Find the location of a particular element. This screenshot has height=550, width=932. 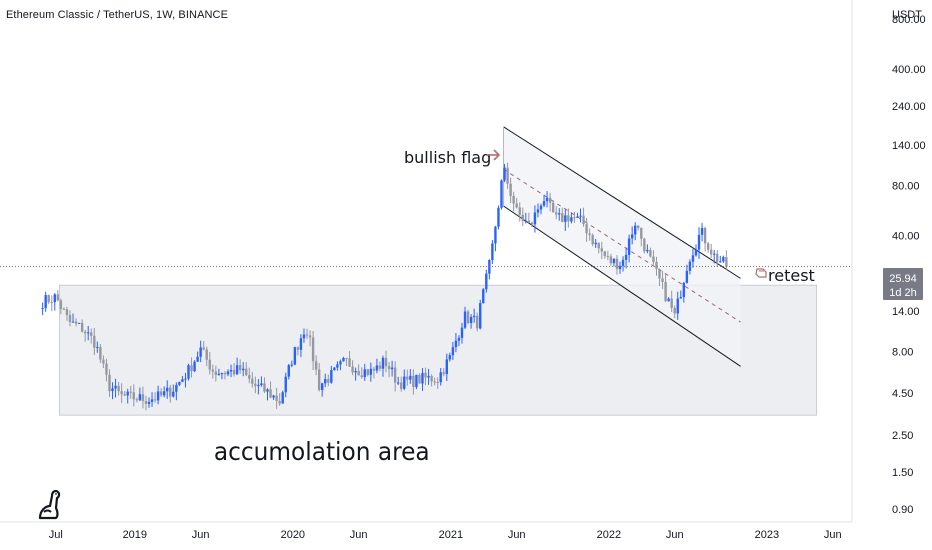

time-tick-label: 2020 is located at coordinates (293, 535).